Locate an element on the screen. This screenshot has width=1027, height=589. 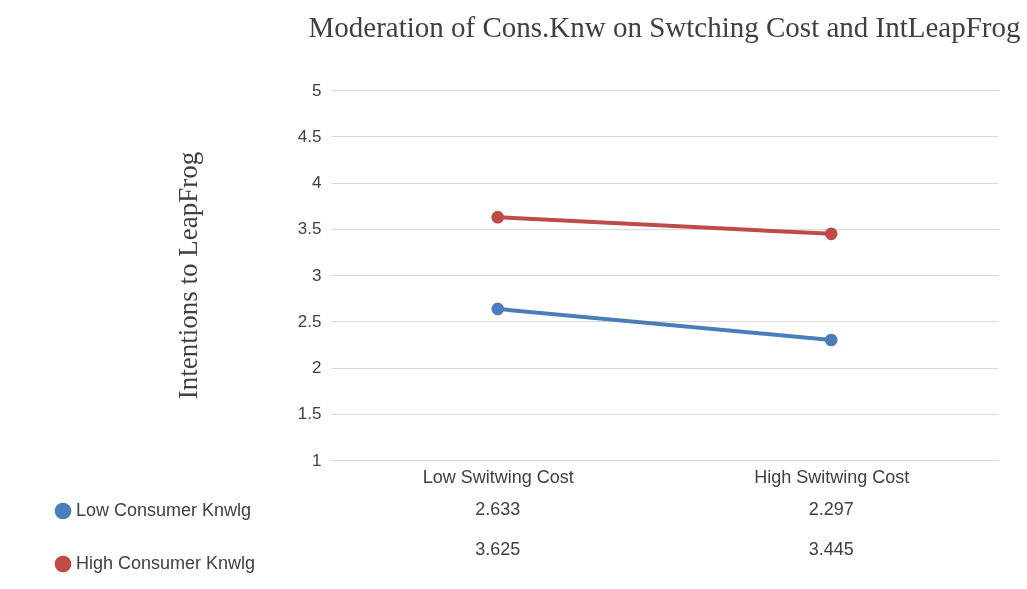
y-tick-label: 1 is located at coordinates (317, 460).